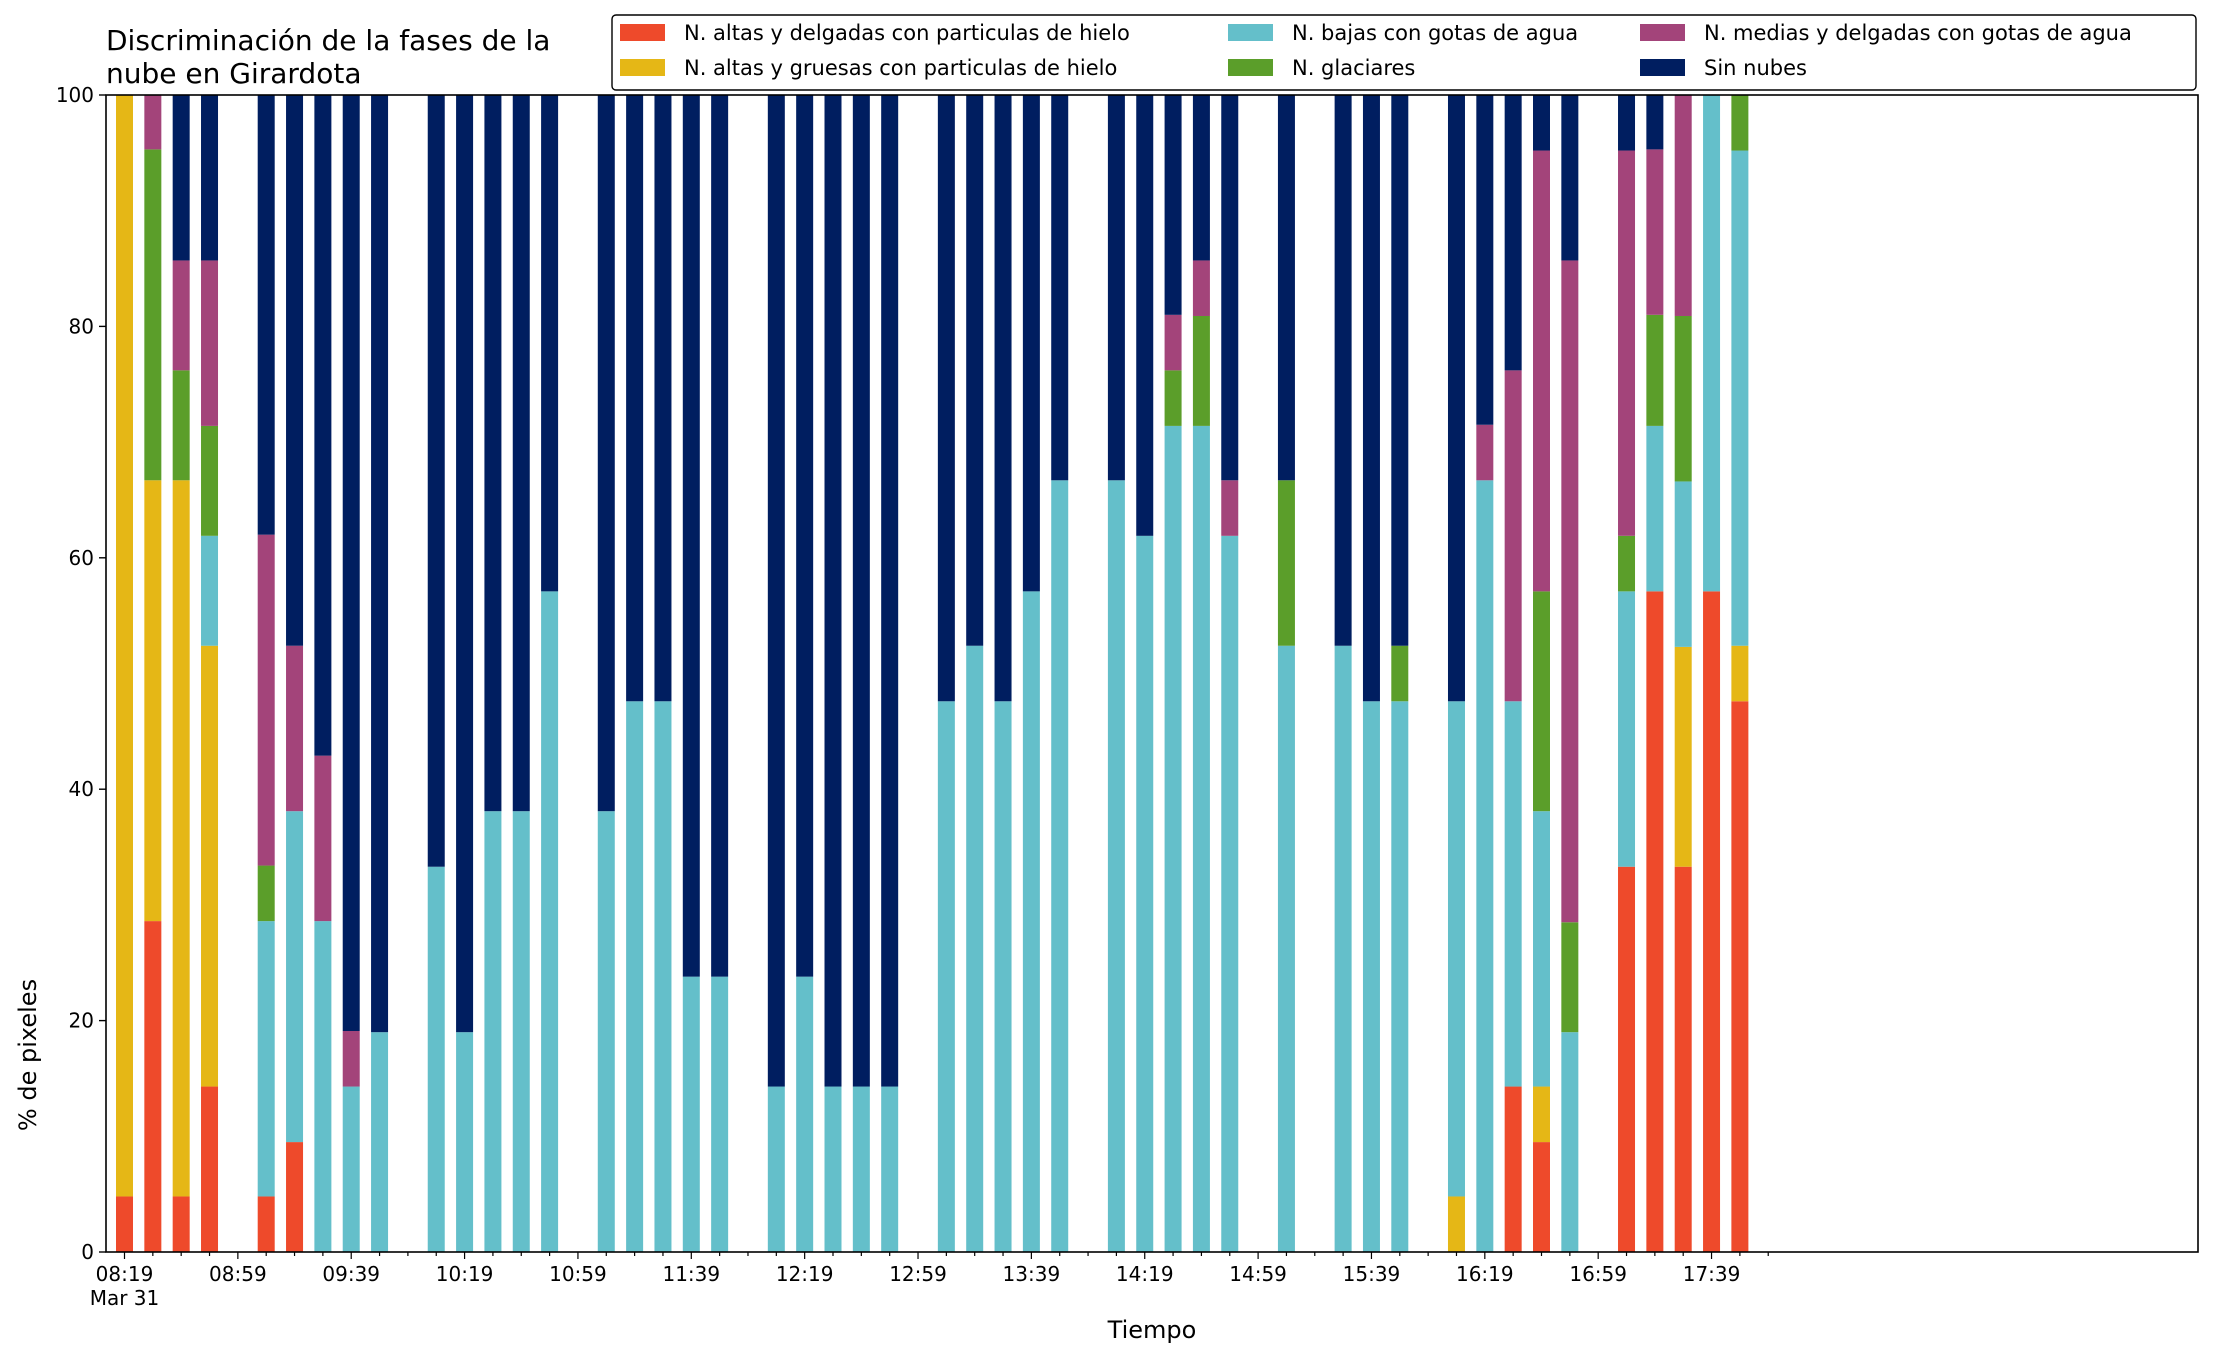 The width and height of the screenshot is (2216, 1359). What do you see at coordinates (642, 32) in the screenshot?
I see `legend-swatch-altas_delgadas` at bounding box center [642, 32].